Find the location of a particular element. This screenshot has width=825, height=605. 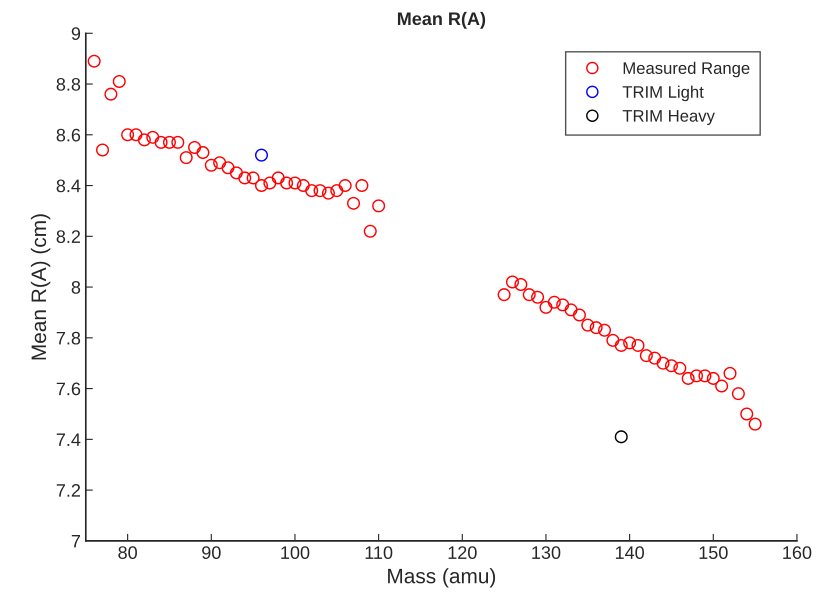

y-tick-label: 7.6 is located at coordinates (68, 389).